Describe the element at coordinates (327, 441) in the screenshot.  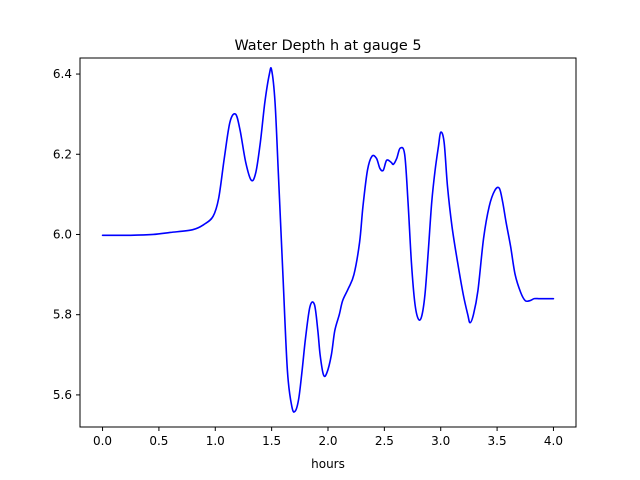
I see `x-tick-label: 2.0` at that location.